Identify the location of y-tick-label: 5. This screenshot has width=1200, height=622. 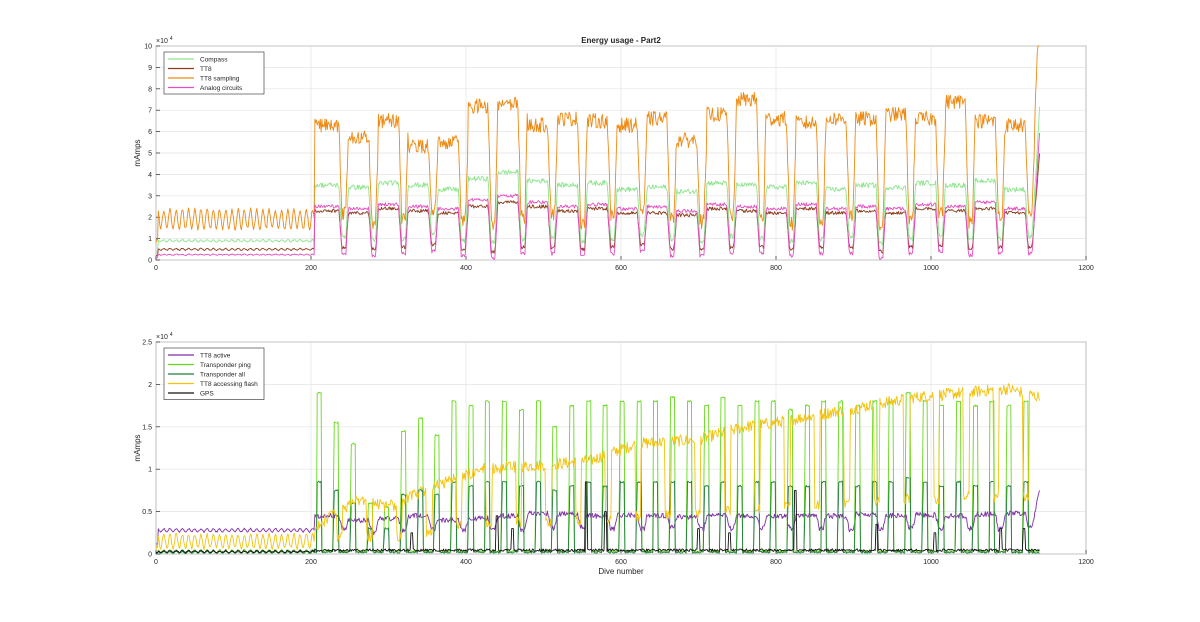
(150, 154).